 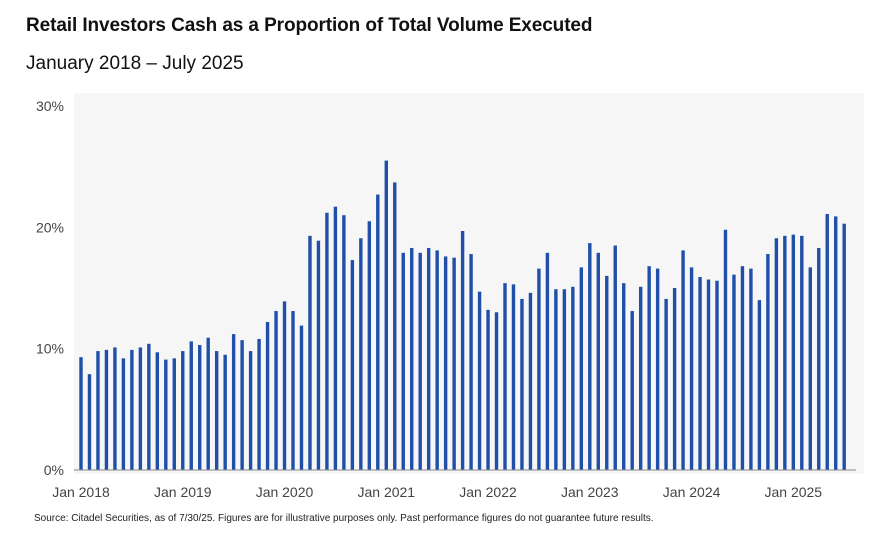 I want to click on x-tick-label: Jan 2021, so click(x=386, y=492).